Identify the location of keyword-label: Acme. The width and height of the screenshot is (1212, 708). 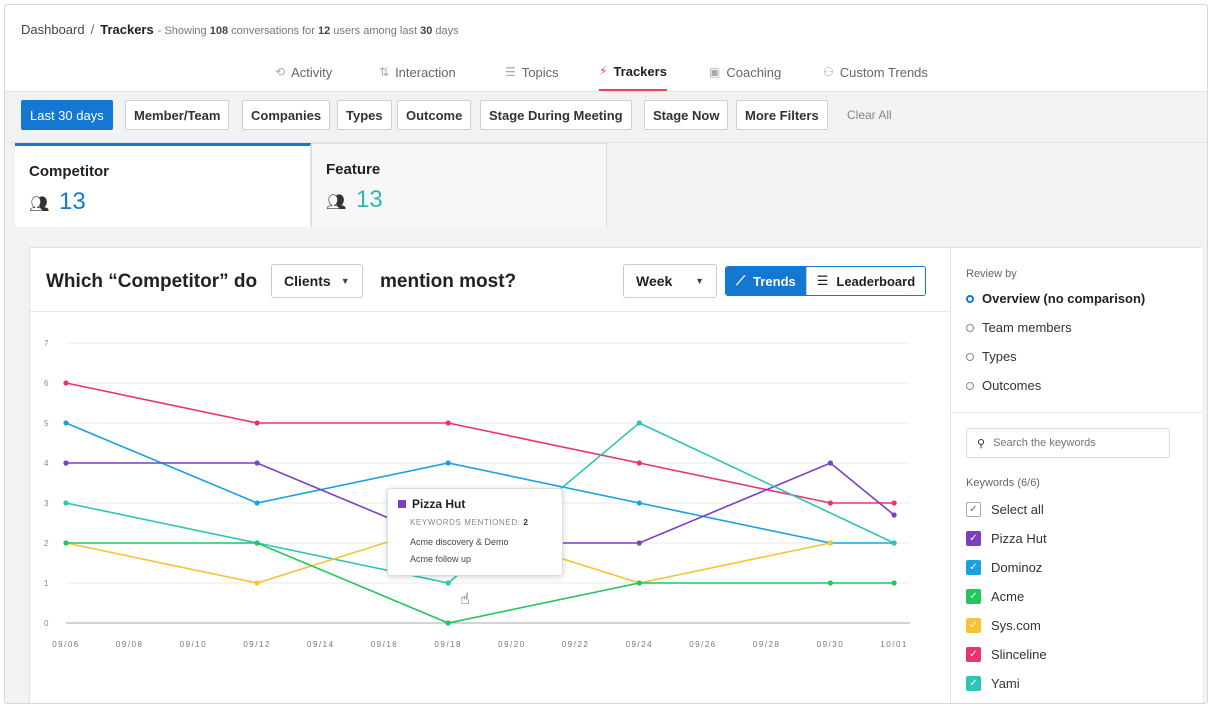
(1008, 596).